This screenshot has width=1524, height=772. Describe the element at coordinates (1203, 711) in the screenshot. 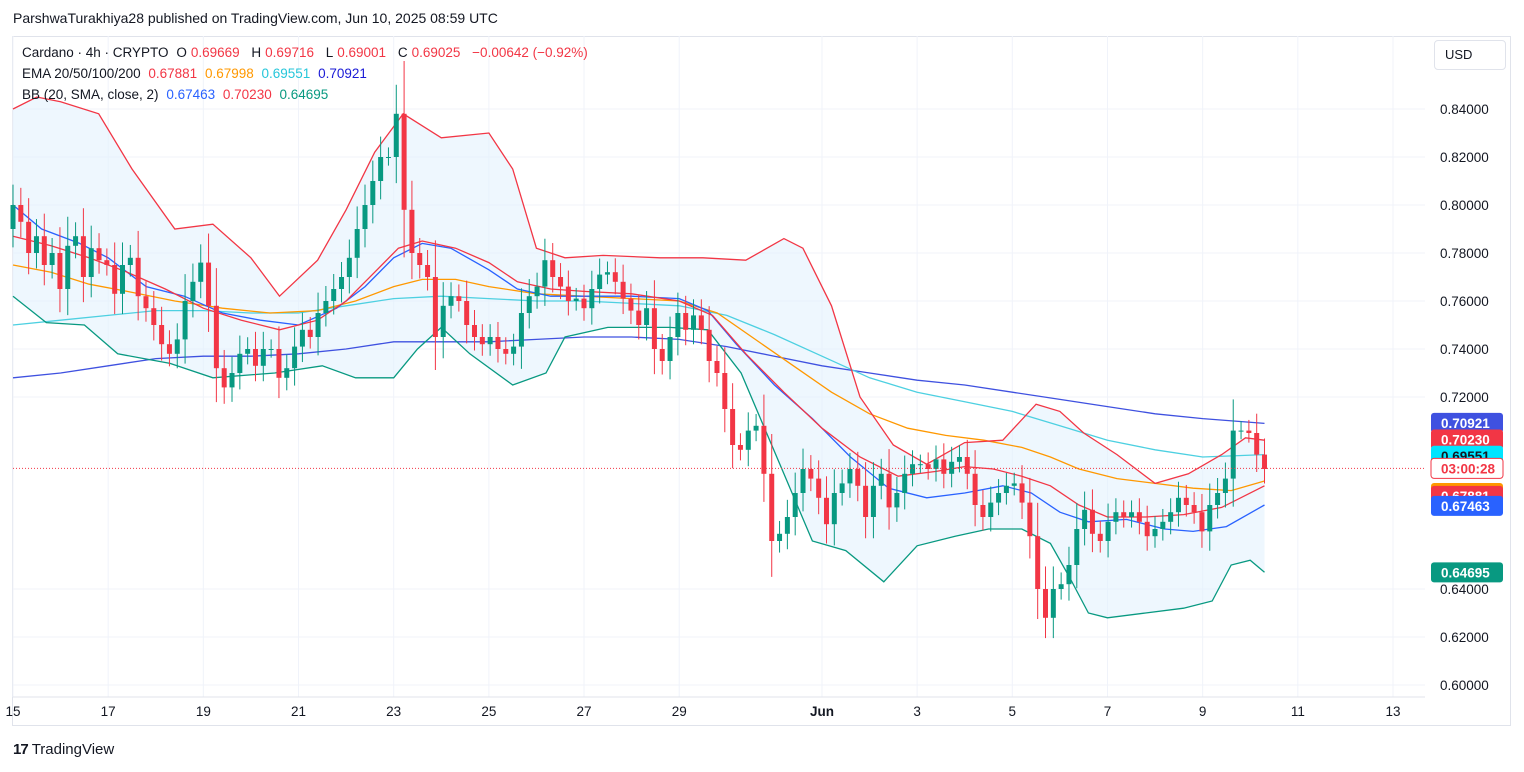

I see `time-tick-label: 9` at that location.